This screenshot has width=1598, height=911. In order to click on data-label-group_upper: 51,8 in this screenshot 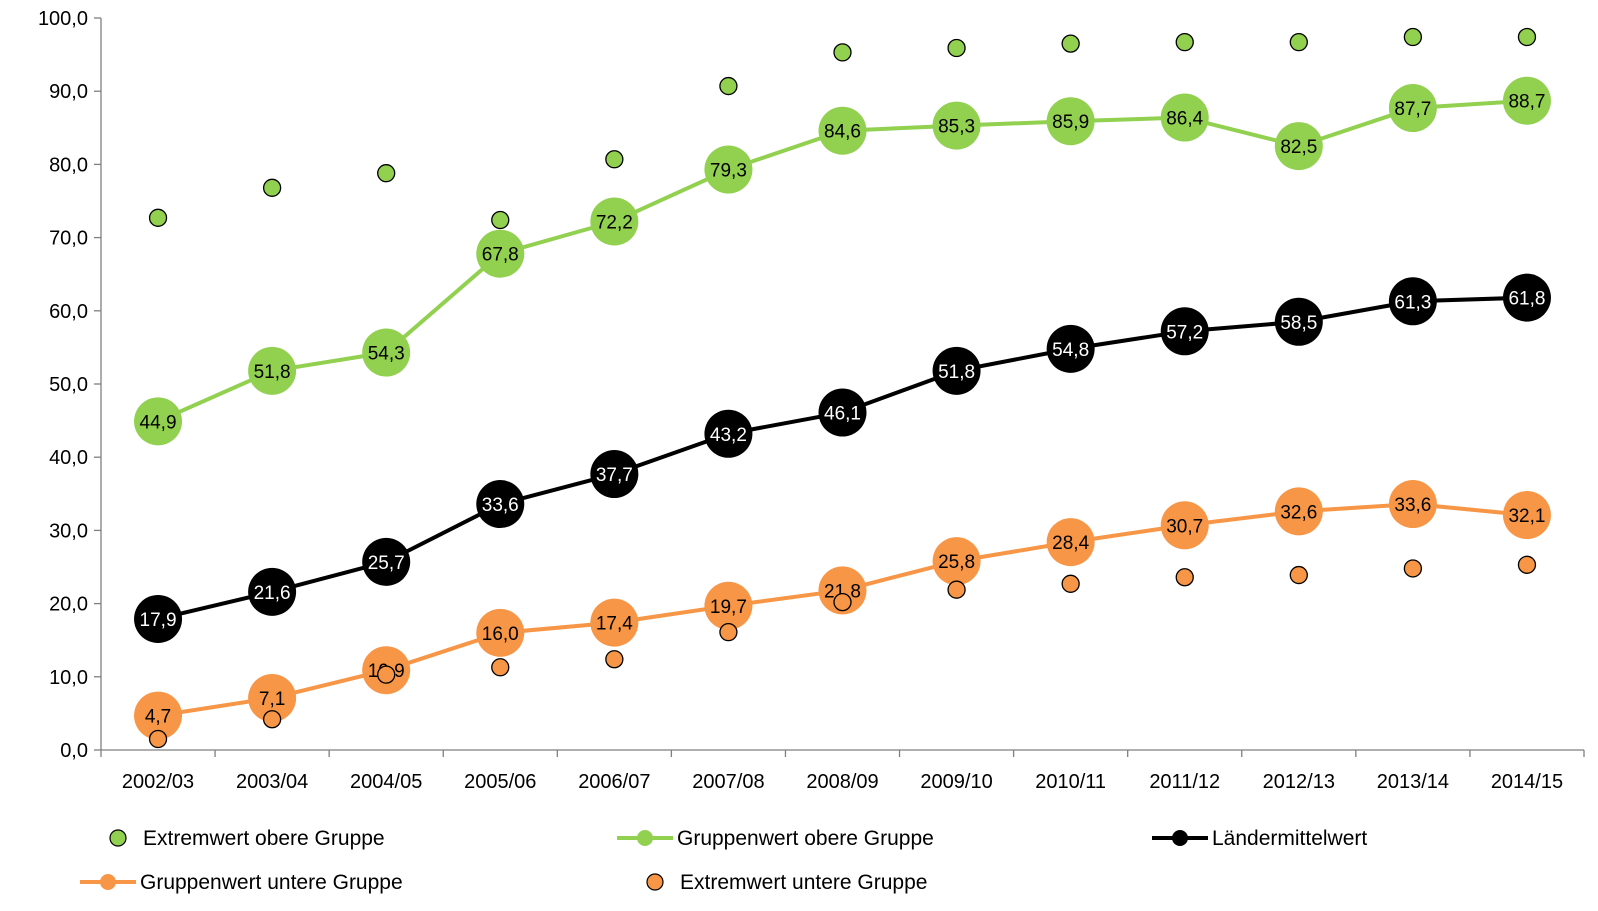, I will do `click(272, 372)`.